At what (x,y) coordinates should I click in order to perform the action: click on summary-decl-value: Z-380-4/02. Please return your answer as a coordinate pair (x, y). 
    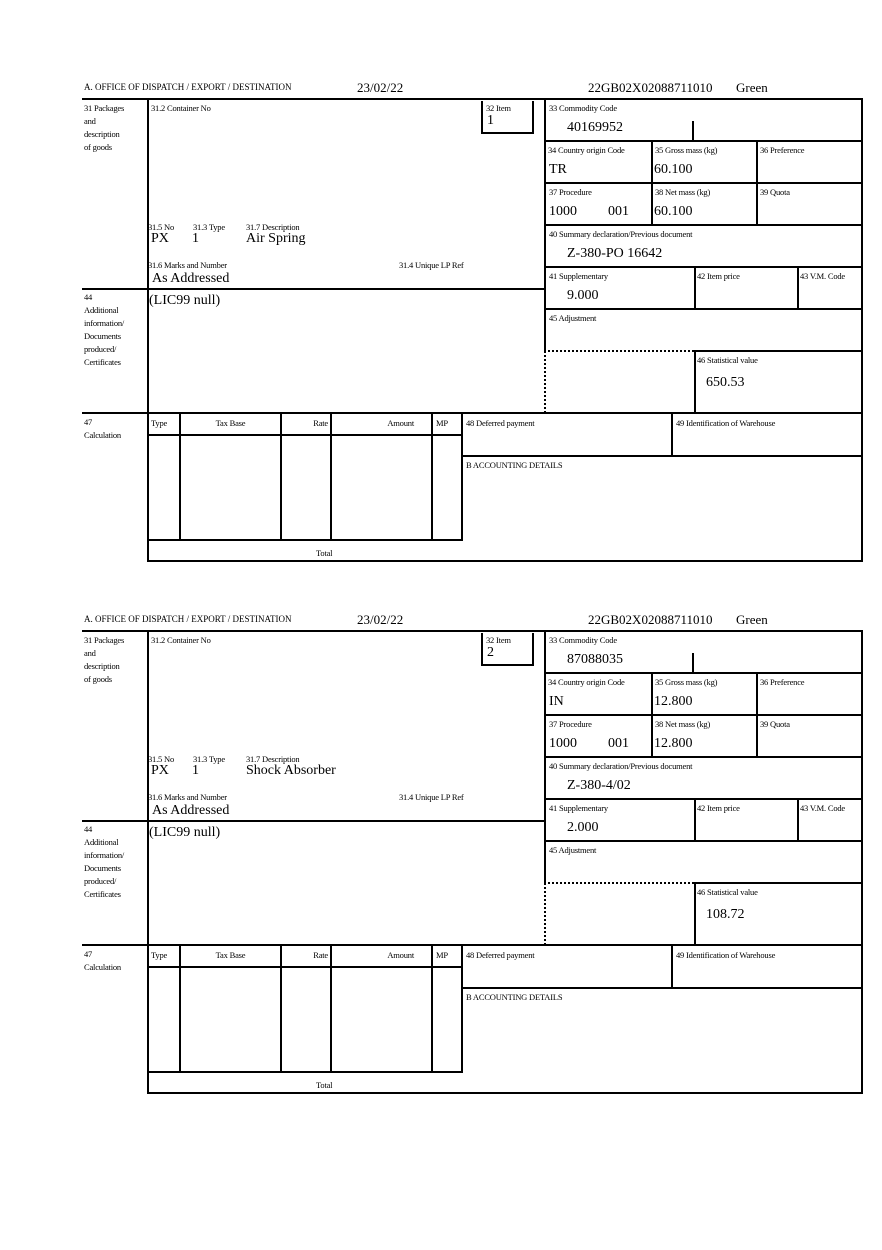
    Looking at the image, I should click on (599, 785).